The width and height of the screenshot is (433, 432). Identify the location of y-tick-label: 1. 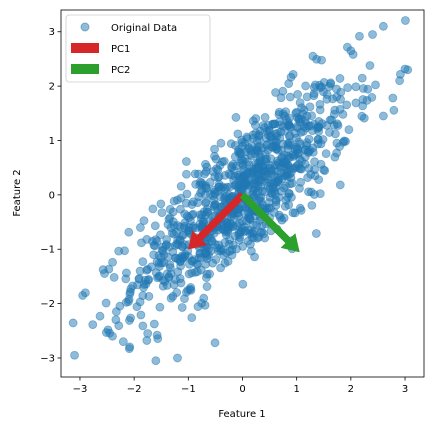
(52, 141).